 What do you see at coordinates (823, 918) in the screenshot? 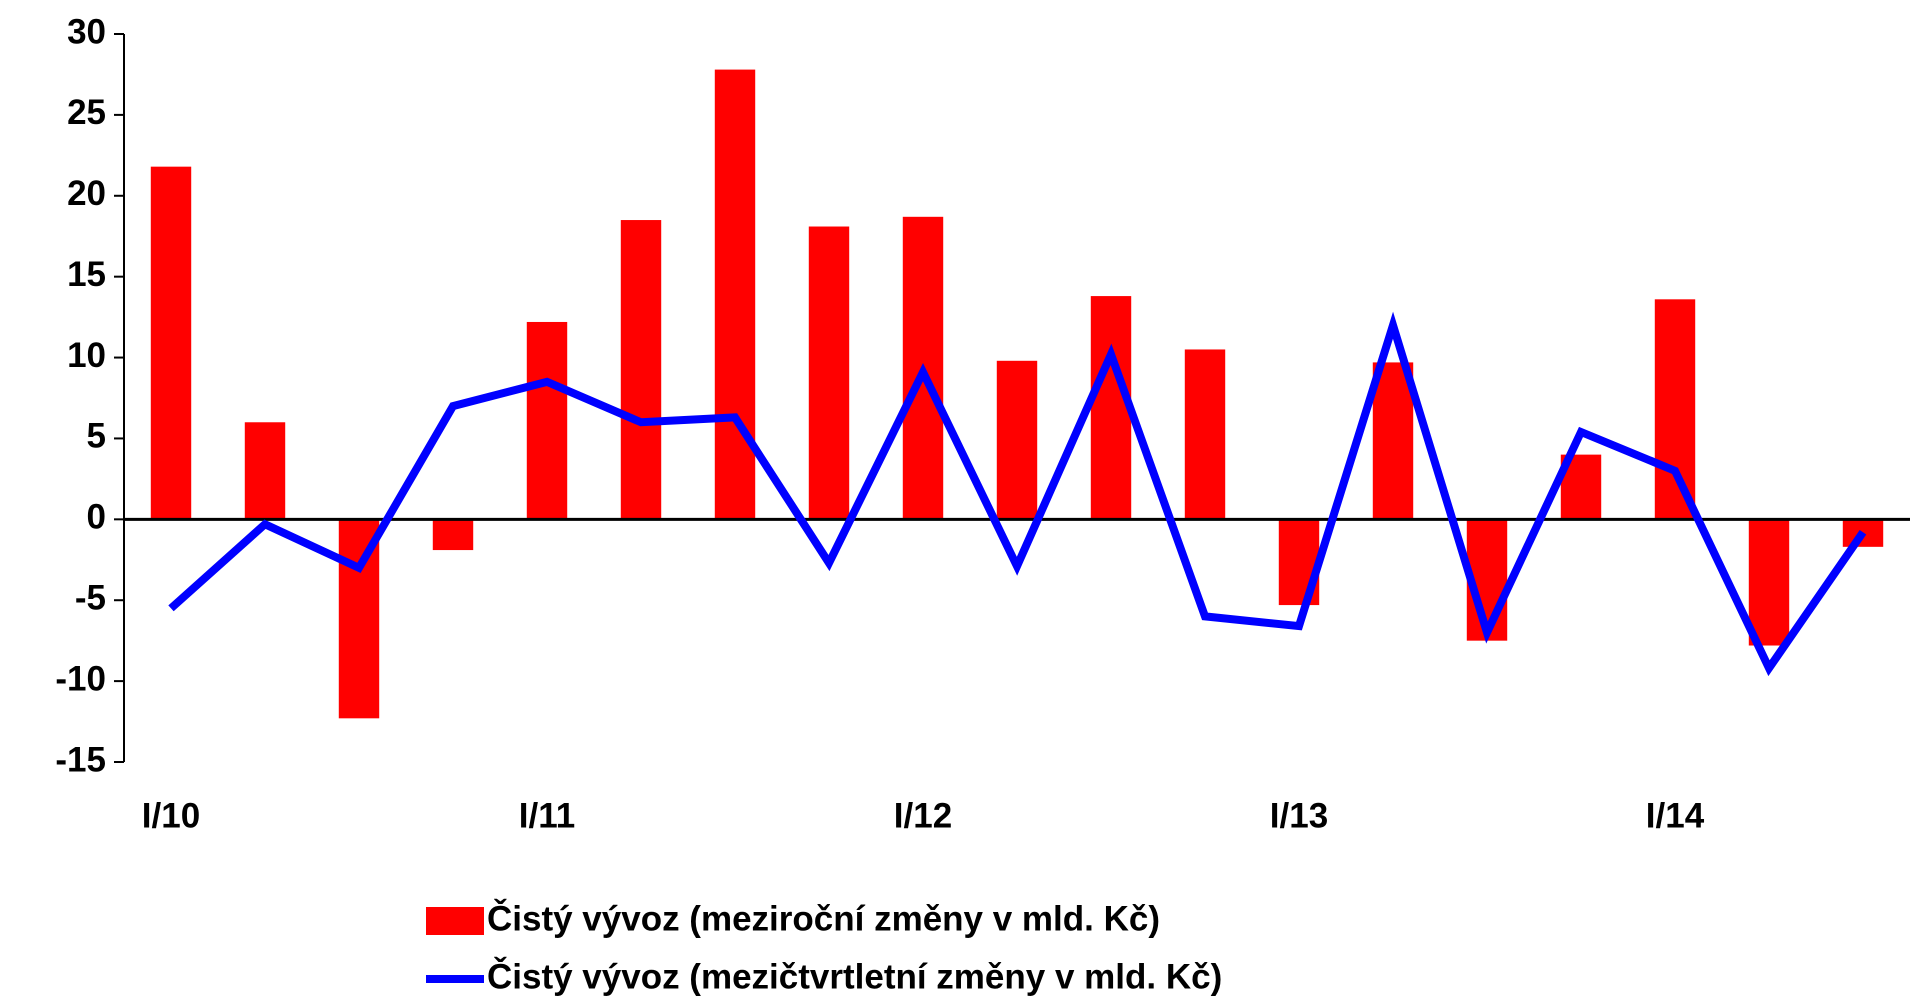
I see `legend-label: Čistý vývoz (meziroční změny v mld. Kč)` at bounding box center [823, 918].